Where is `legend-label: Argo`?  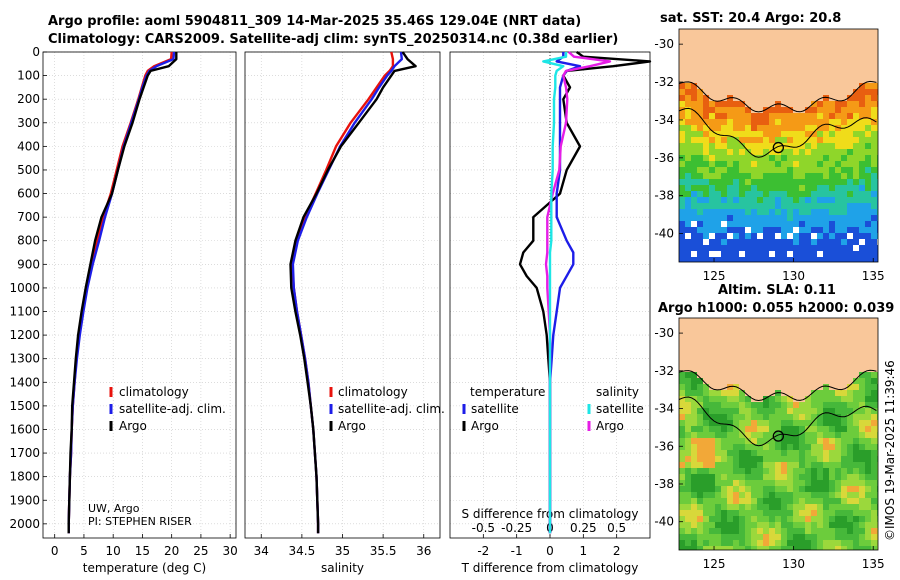
legend-label: Argo is located at coordinates (610, 426).